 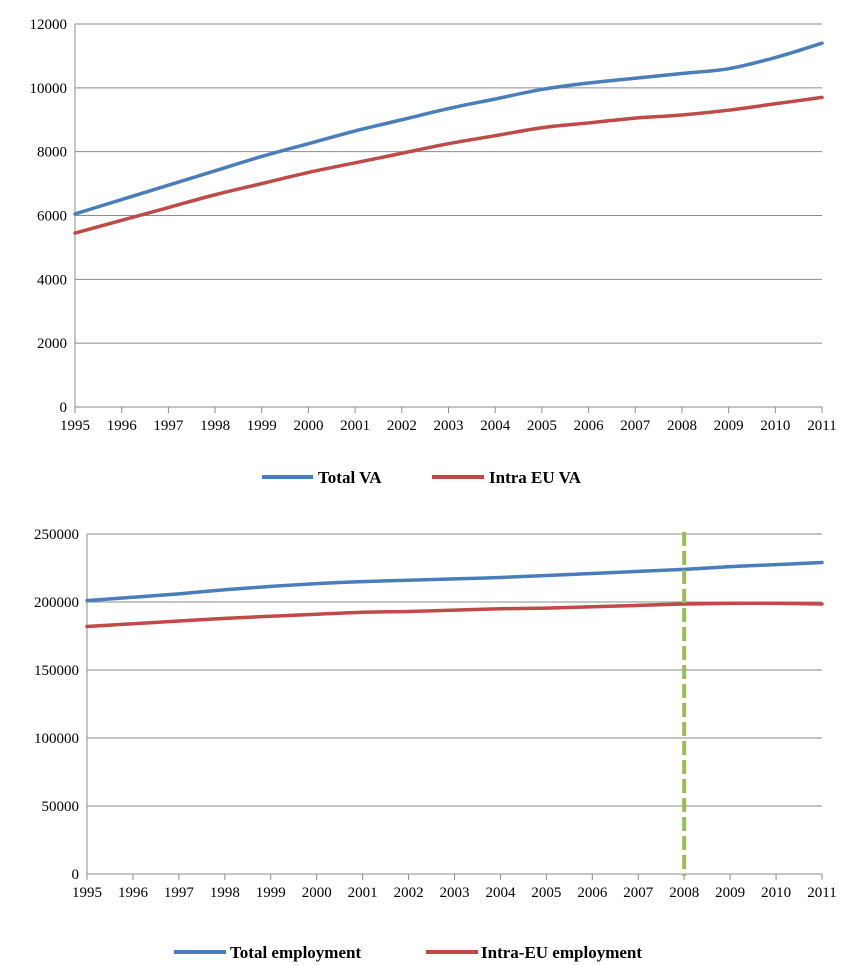 What do you see at coordinates (52, 280) in the screenshot?
I see `y-tick-label: 4000` at bounding box center [52, 280].